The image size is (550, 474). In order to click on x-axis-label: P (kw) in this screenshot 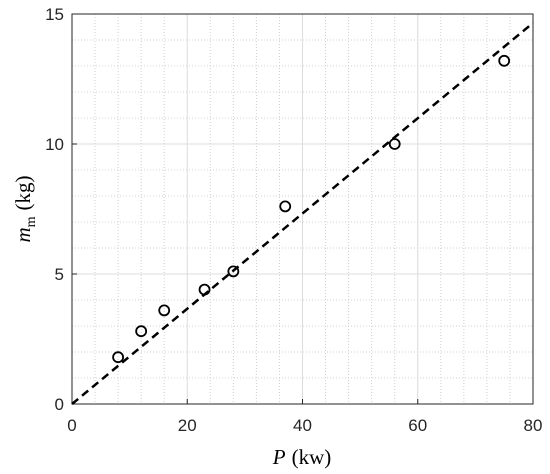, I will do `click(301, 457)`.